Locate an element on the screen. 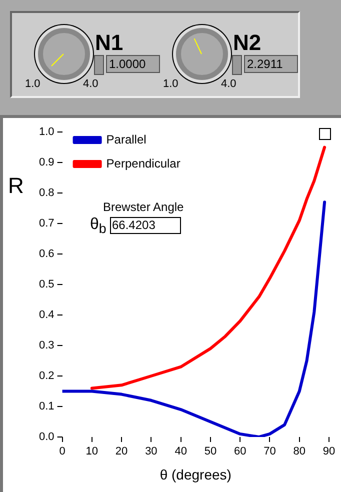 The image size is (341, 492). annotation: Brewster Angle is located at coordinates (143, 207).